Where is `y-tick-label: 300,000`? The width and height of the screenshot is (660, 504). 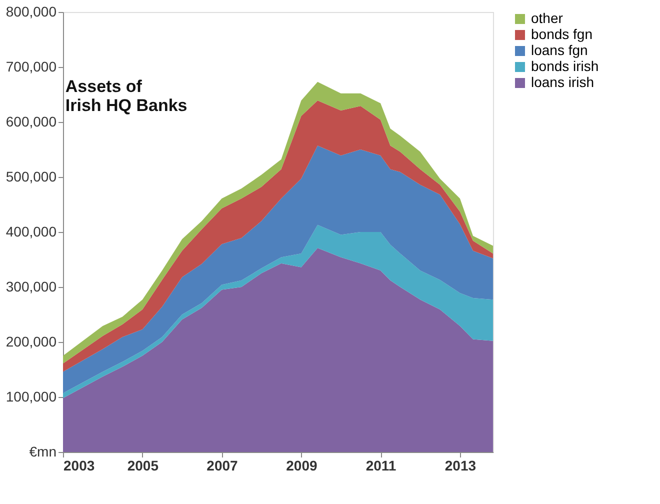
y-tick-label: 300,000 is located at coordinates (31, 286).